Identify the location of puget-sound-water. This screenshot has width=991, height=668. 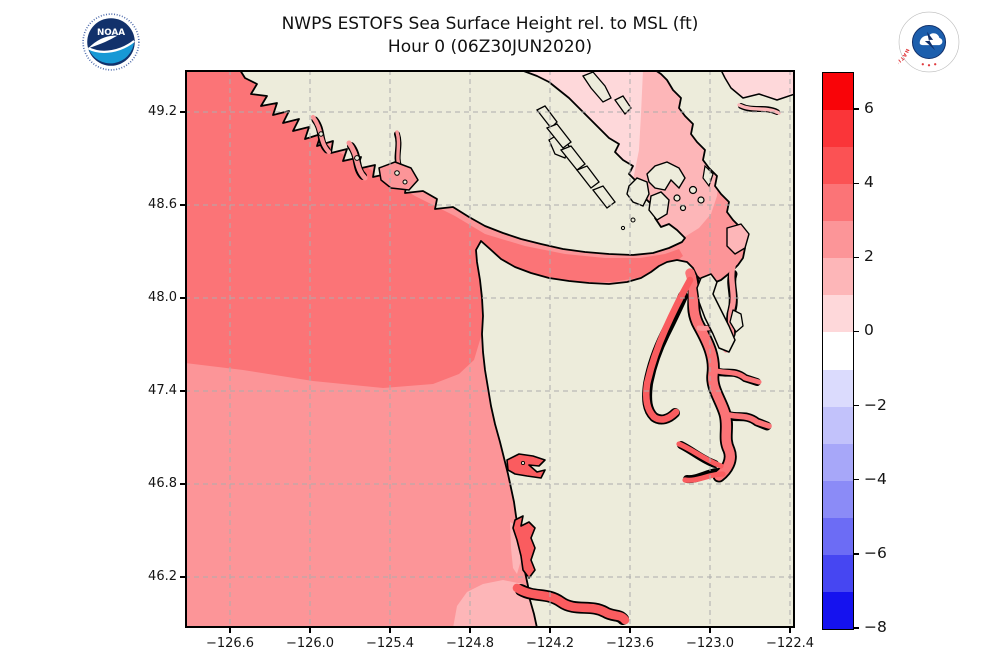
(710, 374).